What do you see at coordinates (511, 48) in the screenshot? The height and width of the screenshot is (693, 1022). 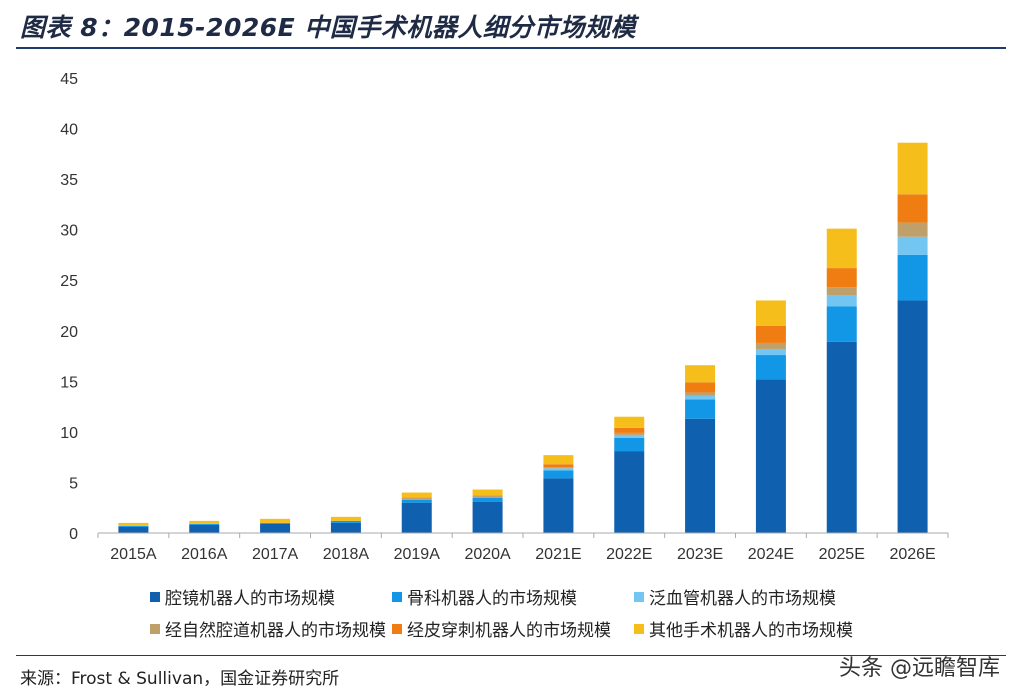 I see `title-divider` at bounding box center [511, 48].